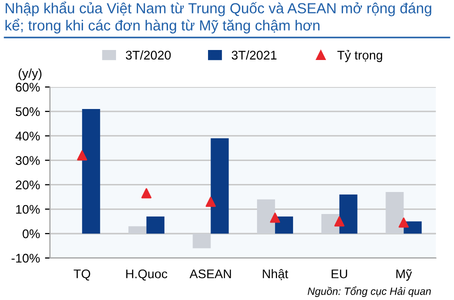  What do you see at coordinates (31, 233) in the screenshot?
I see `y-tick-label: 0%` at bounding box center [31, 233].